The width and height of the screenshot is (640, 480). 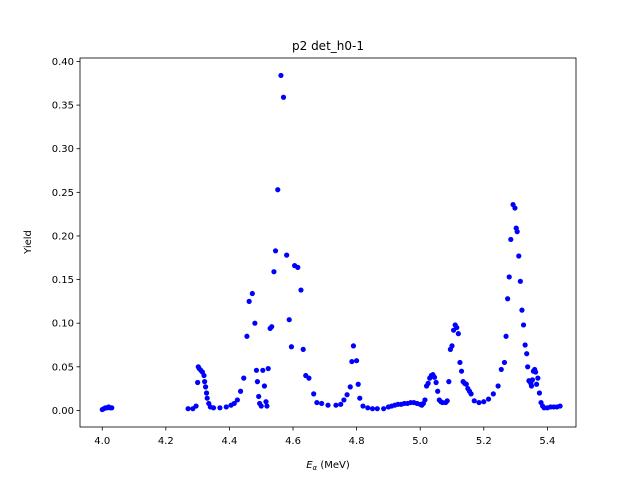 I want to click on x-tick-label: 5.0, so click(x=420, y=441).